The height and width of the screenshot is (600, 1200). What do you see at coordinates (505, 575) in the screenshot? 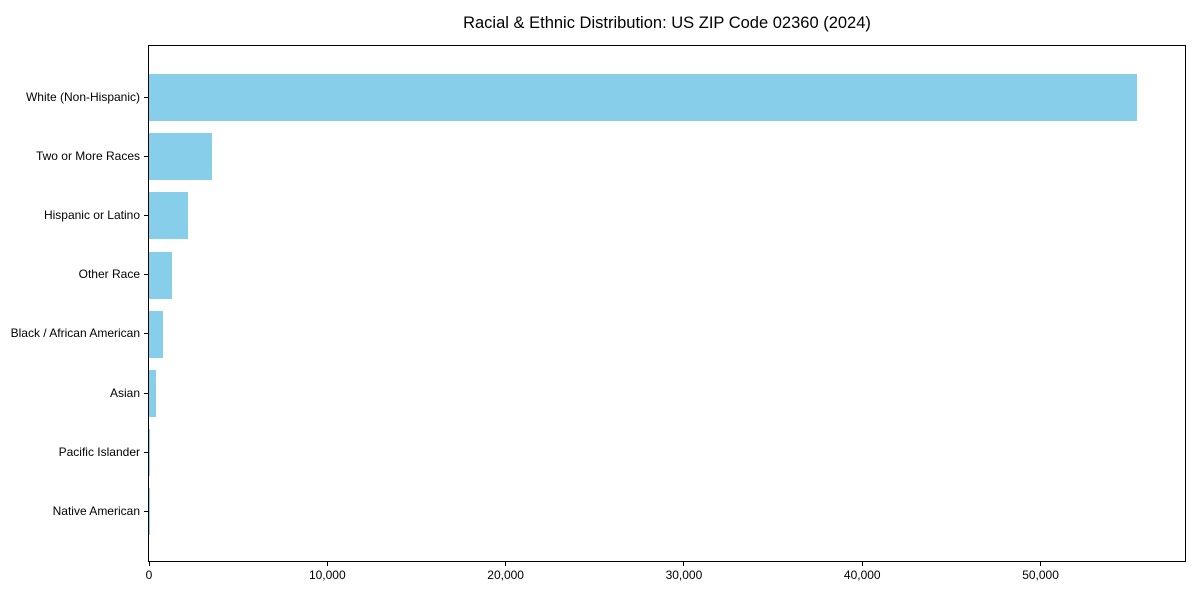
I see `x-tick-label: 20,000` at bounding box center [505, 575].